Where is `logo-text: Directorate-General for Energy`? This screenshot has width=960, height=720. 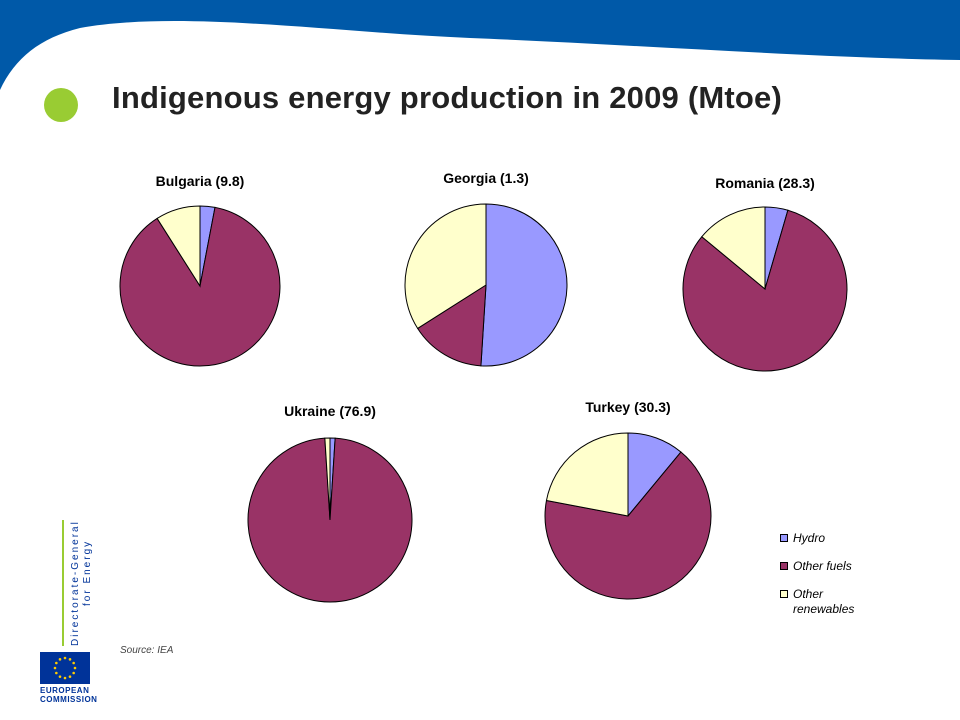 logo-text: Directorate-General for Energy is located at coordinates (82, 583).